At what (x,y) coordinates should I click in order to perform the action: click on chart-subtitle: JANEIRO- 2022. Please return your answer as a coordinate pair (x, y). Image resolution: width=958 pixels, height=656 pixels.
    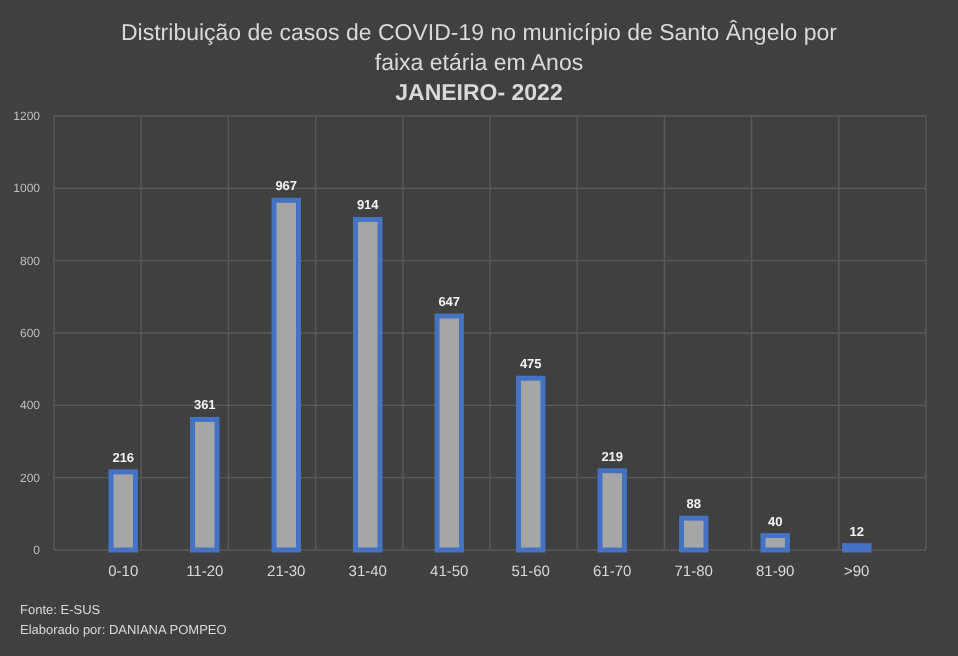
    Looking at the image, I should click on (479, 94).